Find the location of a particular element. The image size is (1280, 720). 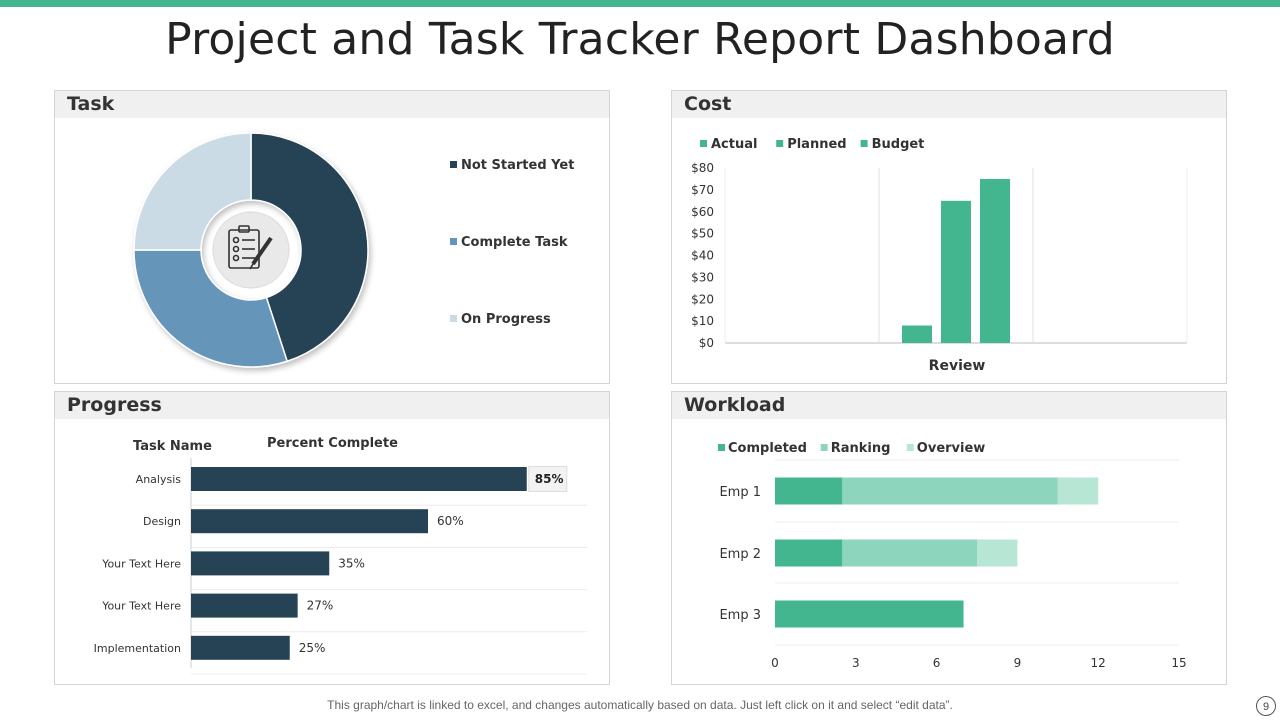

task-panel-header: Task is located at coordinates (332, 104).